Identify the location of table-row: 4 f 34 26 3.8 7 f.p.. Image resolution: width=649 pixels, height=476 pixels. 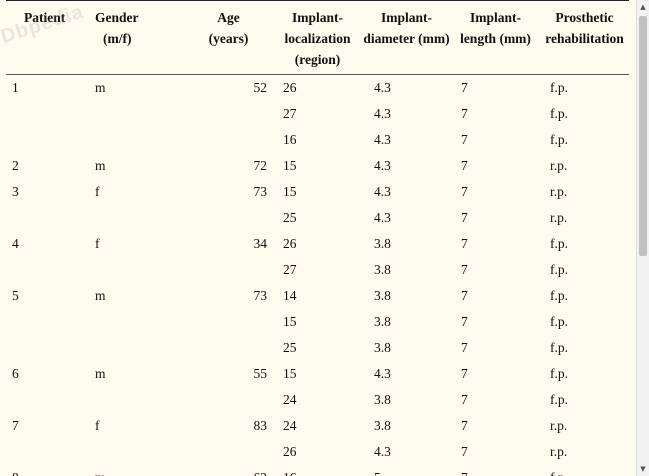
(317, 244).